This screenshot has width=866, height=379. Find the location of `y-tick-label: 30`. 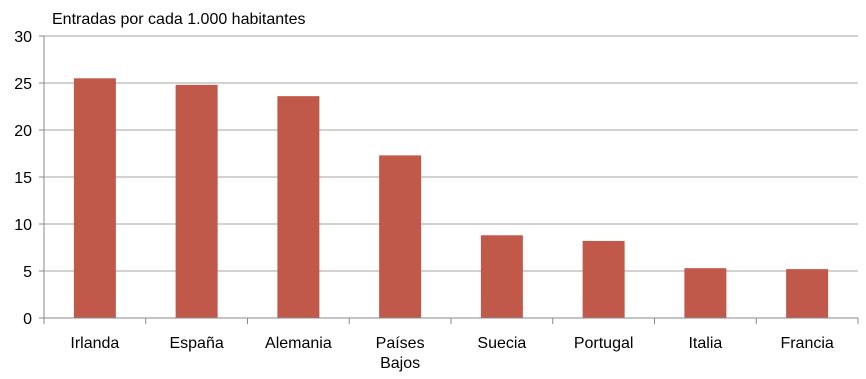

y-tick-label: 30 is located at coordinates (23, 37).